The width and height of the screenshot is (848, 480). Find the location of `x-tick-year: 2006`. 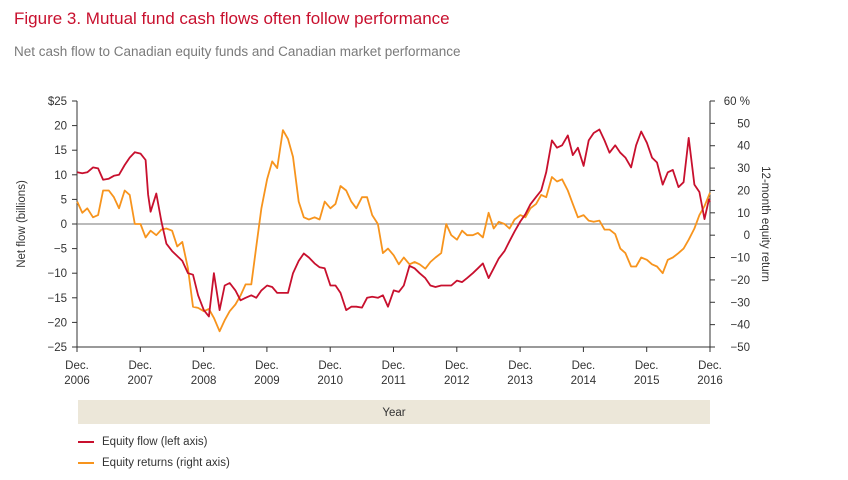

x-tick-year: 2006 is located at coordinates (77, 381).